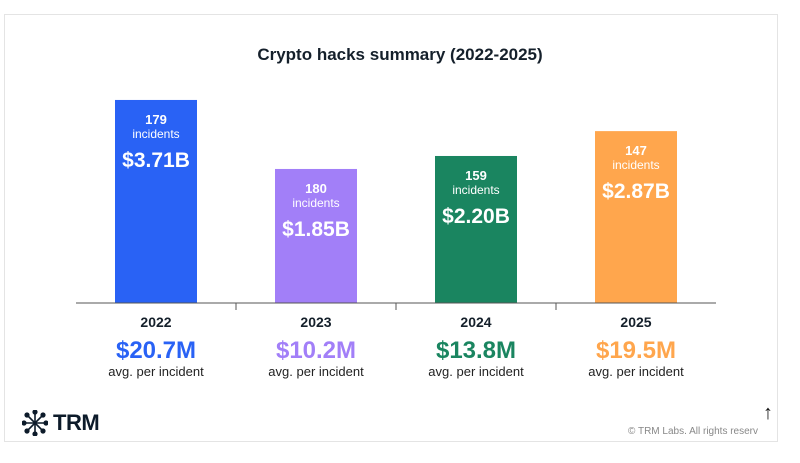 The image size is (800, 463). What do you see at coordinates (156, 119) in the screenshot?
I see `incident-count: 179` at bounding box center [156, 119].